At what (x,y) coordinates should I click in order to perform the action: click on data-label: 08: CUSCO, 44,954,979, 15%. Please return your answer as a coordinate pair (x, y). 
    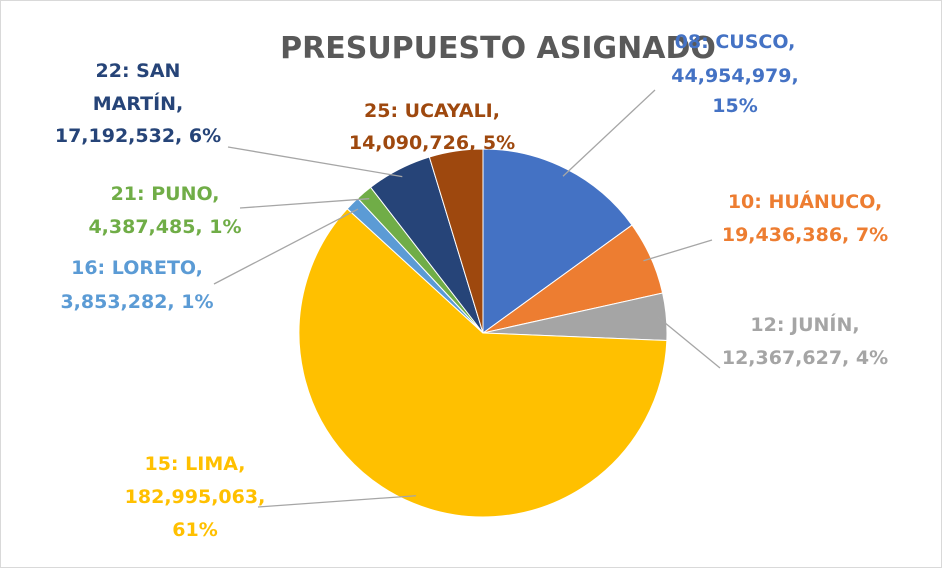
    Looking at the image, I should click on (734, 74).